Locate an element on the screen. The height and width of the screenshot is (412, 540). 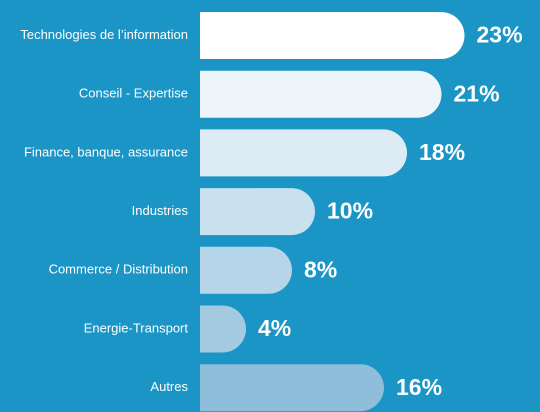
value-label: 10% is located at coordinates (350, 211).